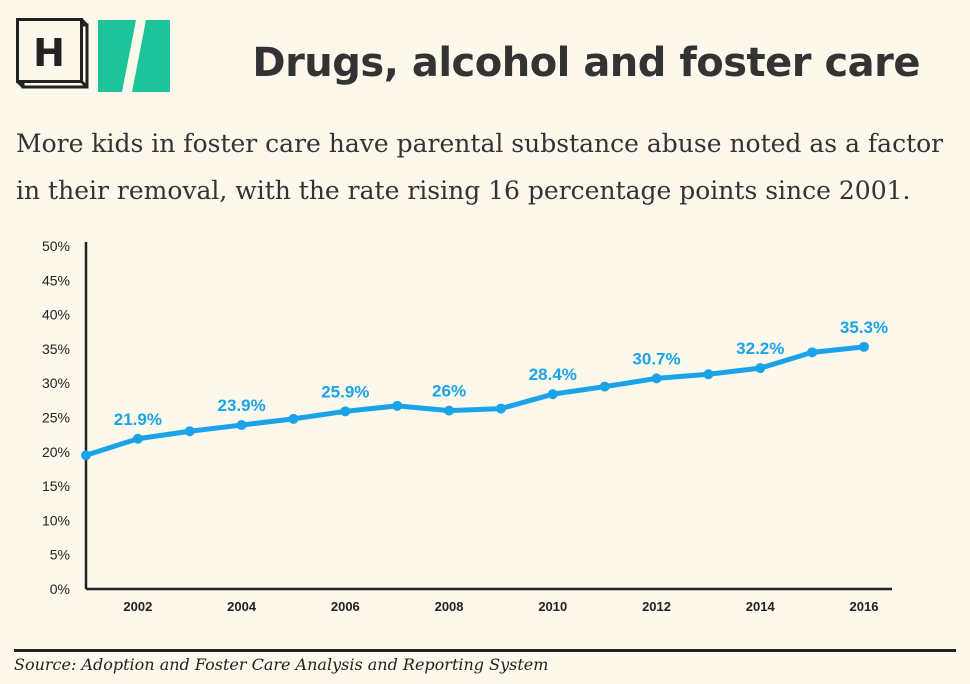 The width and height of the screenshot is (970, 684). What do you see at coordinates (56, 520) in the screenshot?
I see `y-tick-label: 10%` at bounding box center [56, 520].